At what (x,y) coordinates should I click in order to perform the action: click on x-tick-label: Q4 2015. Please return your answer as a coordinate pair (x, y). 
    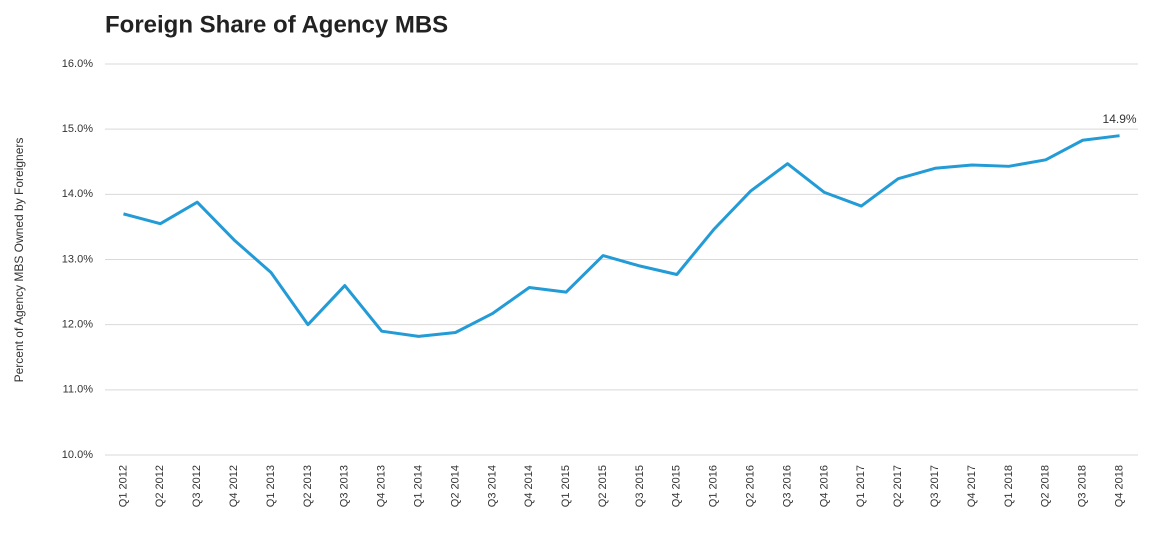
    Looking at the image, I should click on (677, 486).